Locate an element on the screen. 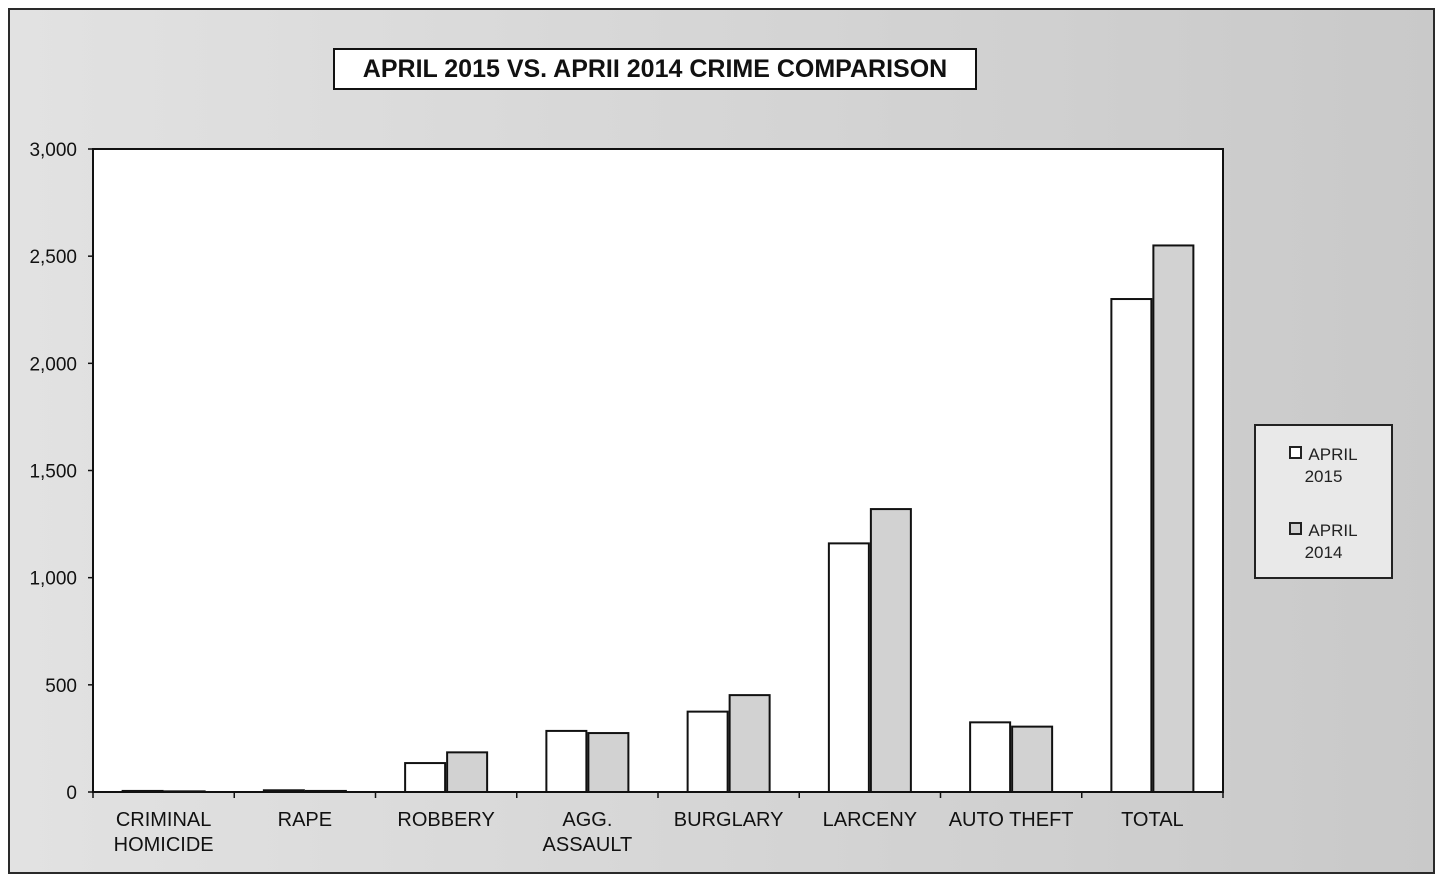 Image resolution: width=1445 pixels, height=876 pixels. legend-label-2015-line2: 2015 is located at coordinates (1323, 476).